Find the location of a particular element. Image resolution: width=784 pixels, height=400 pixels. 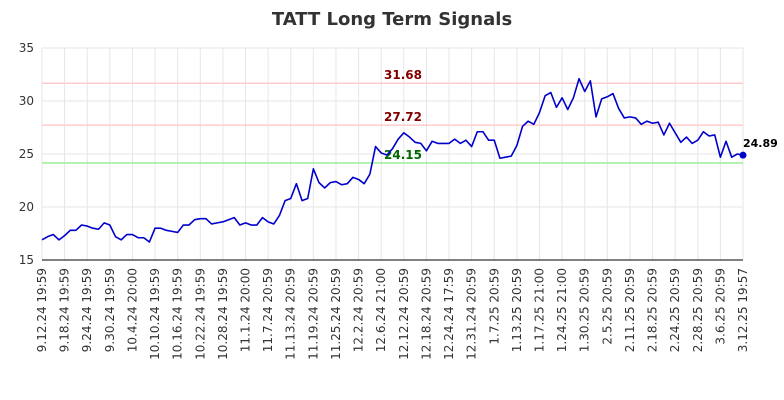

y-tick-label: 25 is located at coordinates (26, 154).